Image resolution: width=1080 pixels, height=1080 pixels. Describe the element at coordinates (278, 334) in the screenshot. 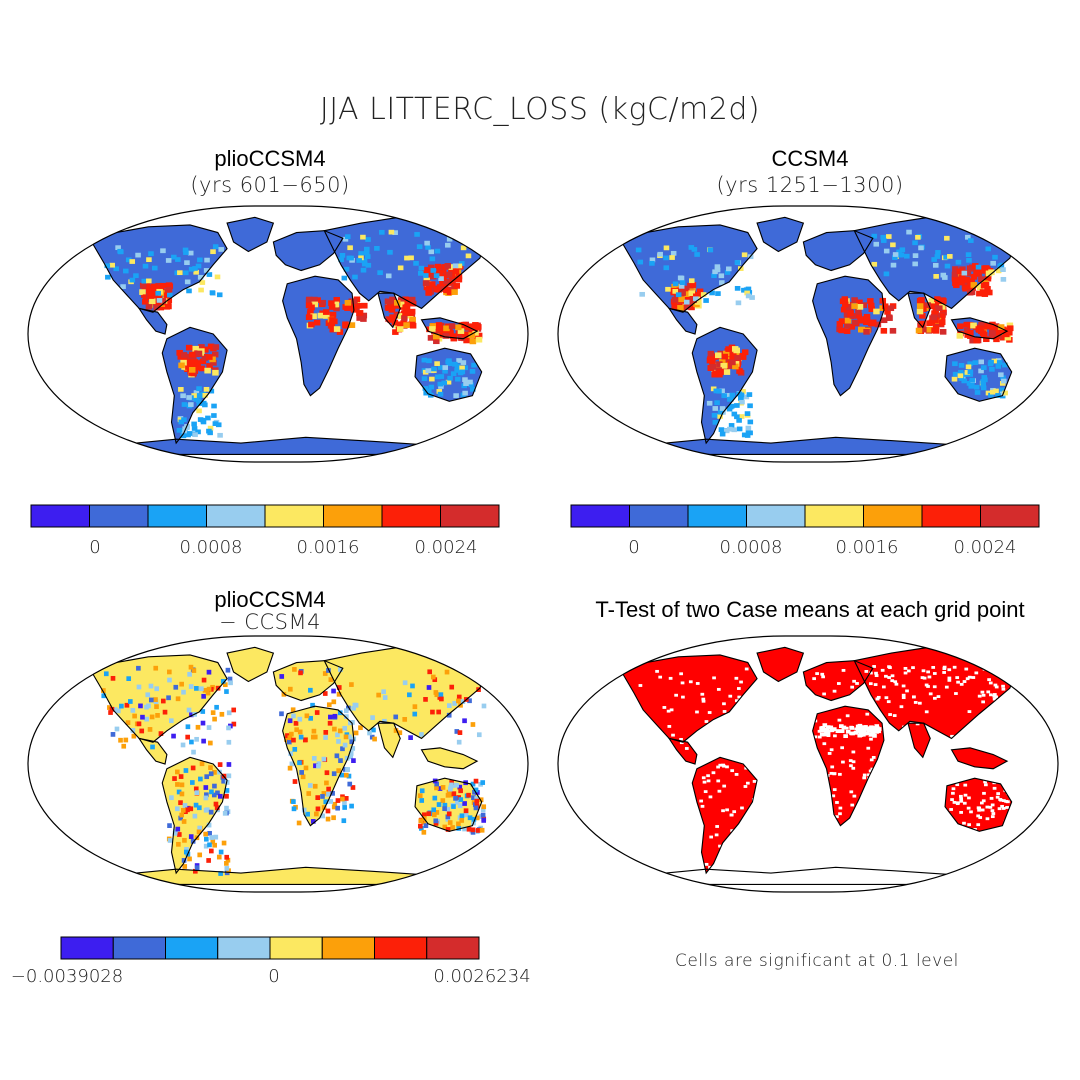

I see `map-panel-plioccsm4` at that location.